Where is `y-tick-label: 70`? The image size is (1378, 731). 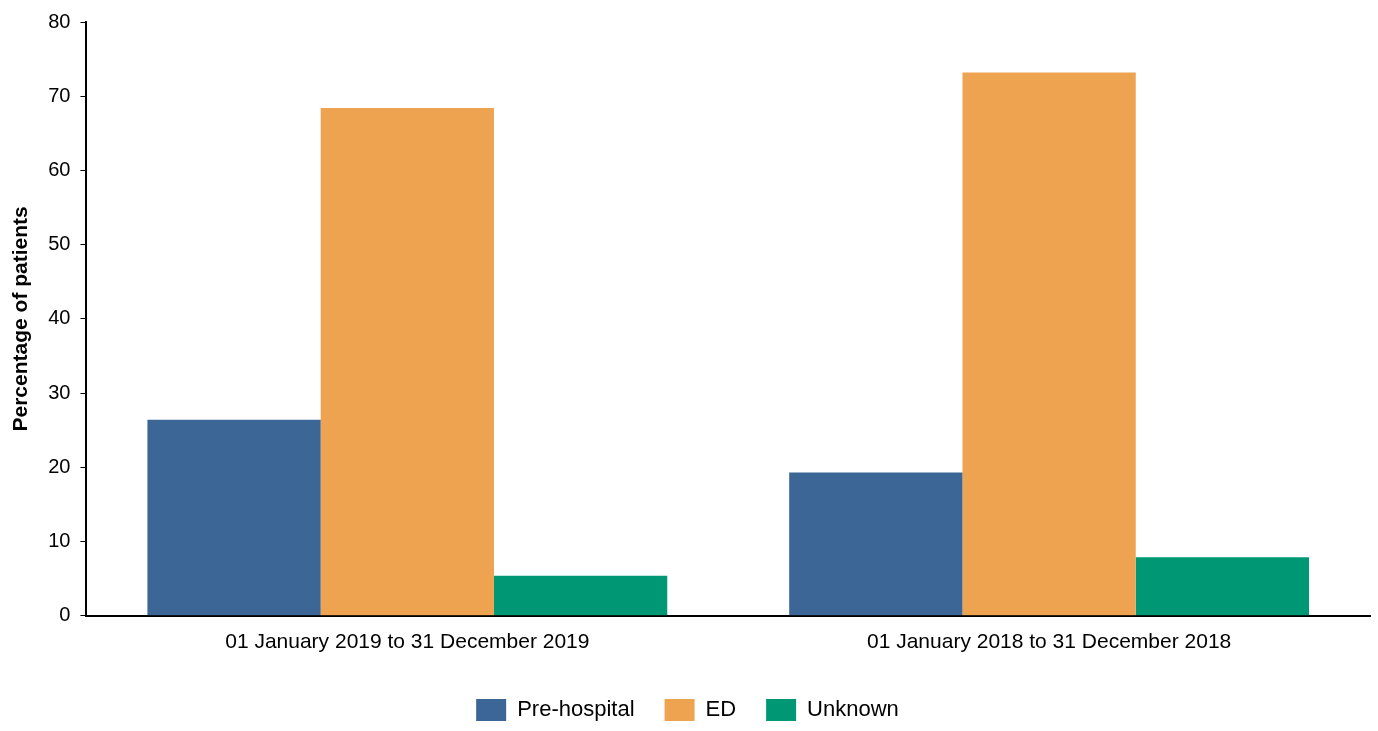 y-tick-label: 70 is located at coordinates (59, 94).